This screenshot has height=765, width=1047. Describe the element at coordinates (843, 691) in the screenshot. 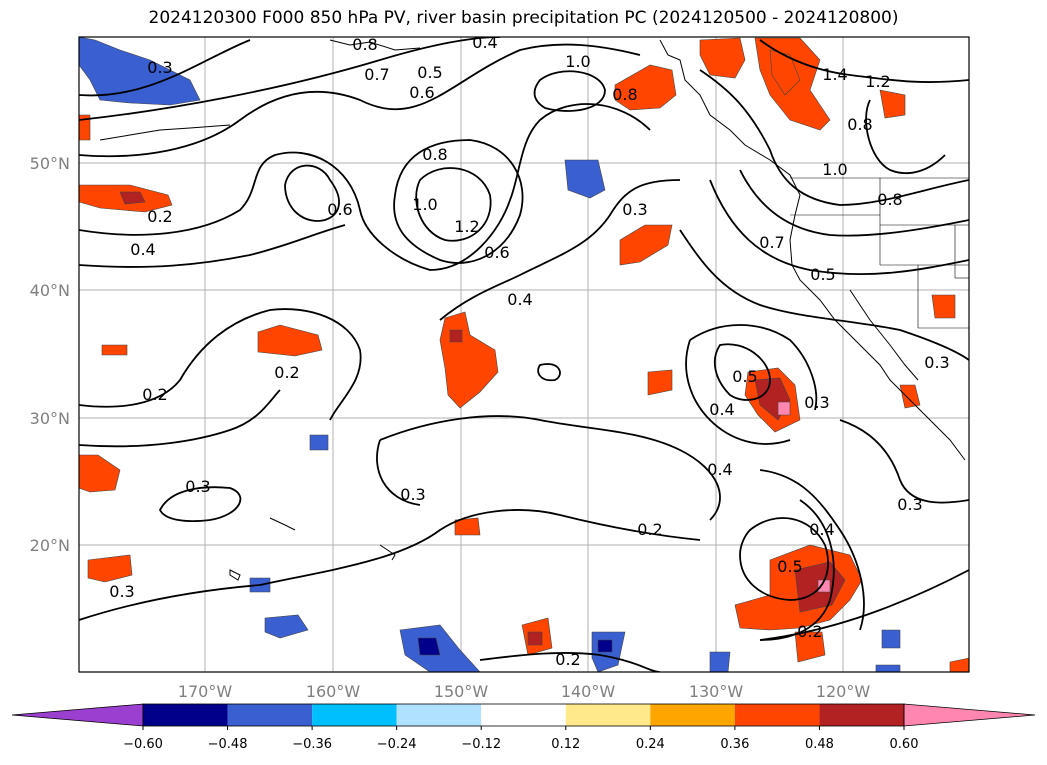

I see `lon-label: 120°W` at that location.